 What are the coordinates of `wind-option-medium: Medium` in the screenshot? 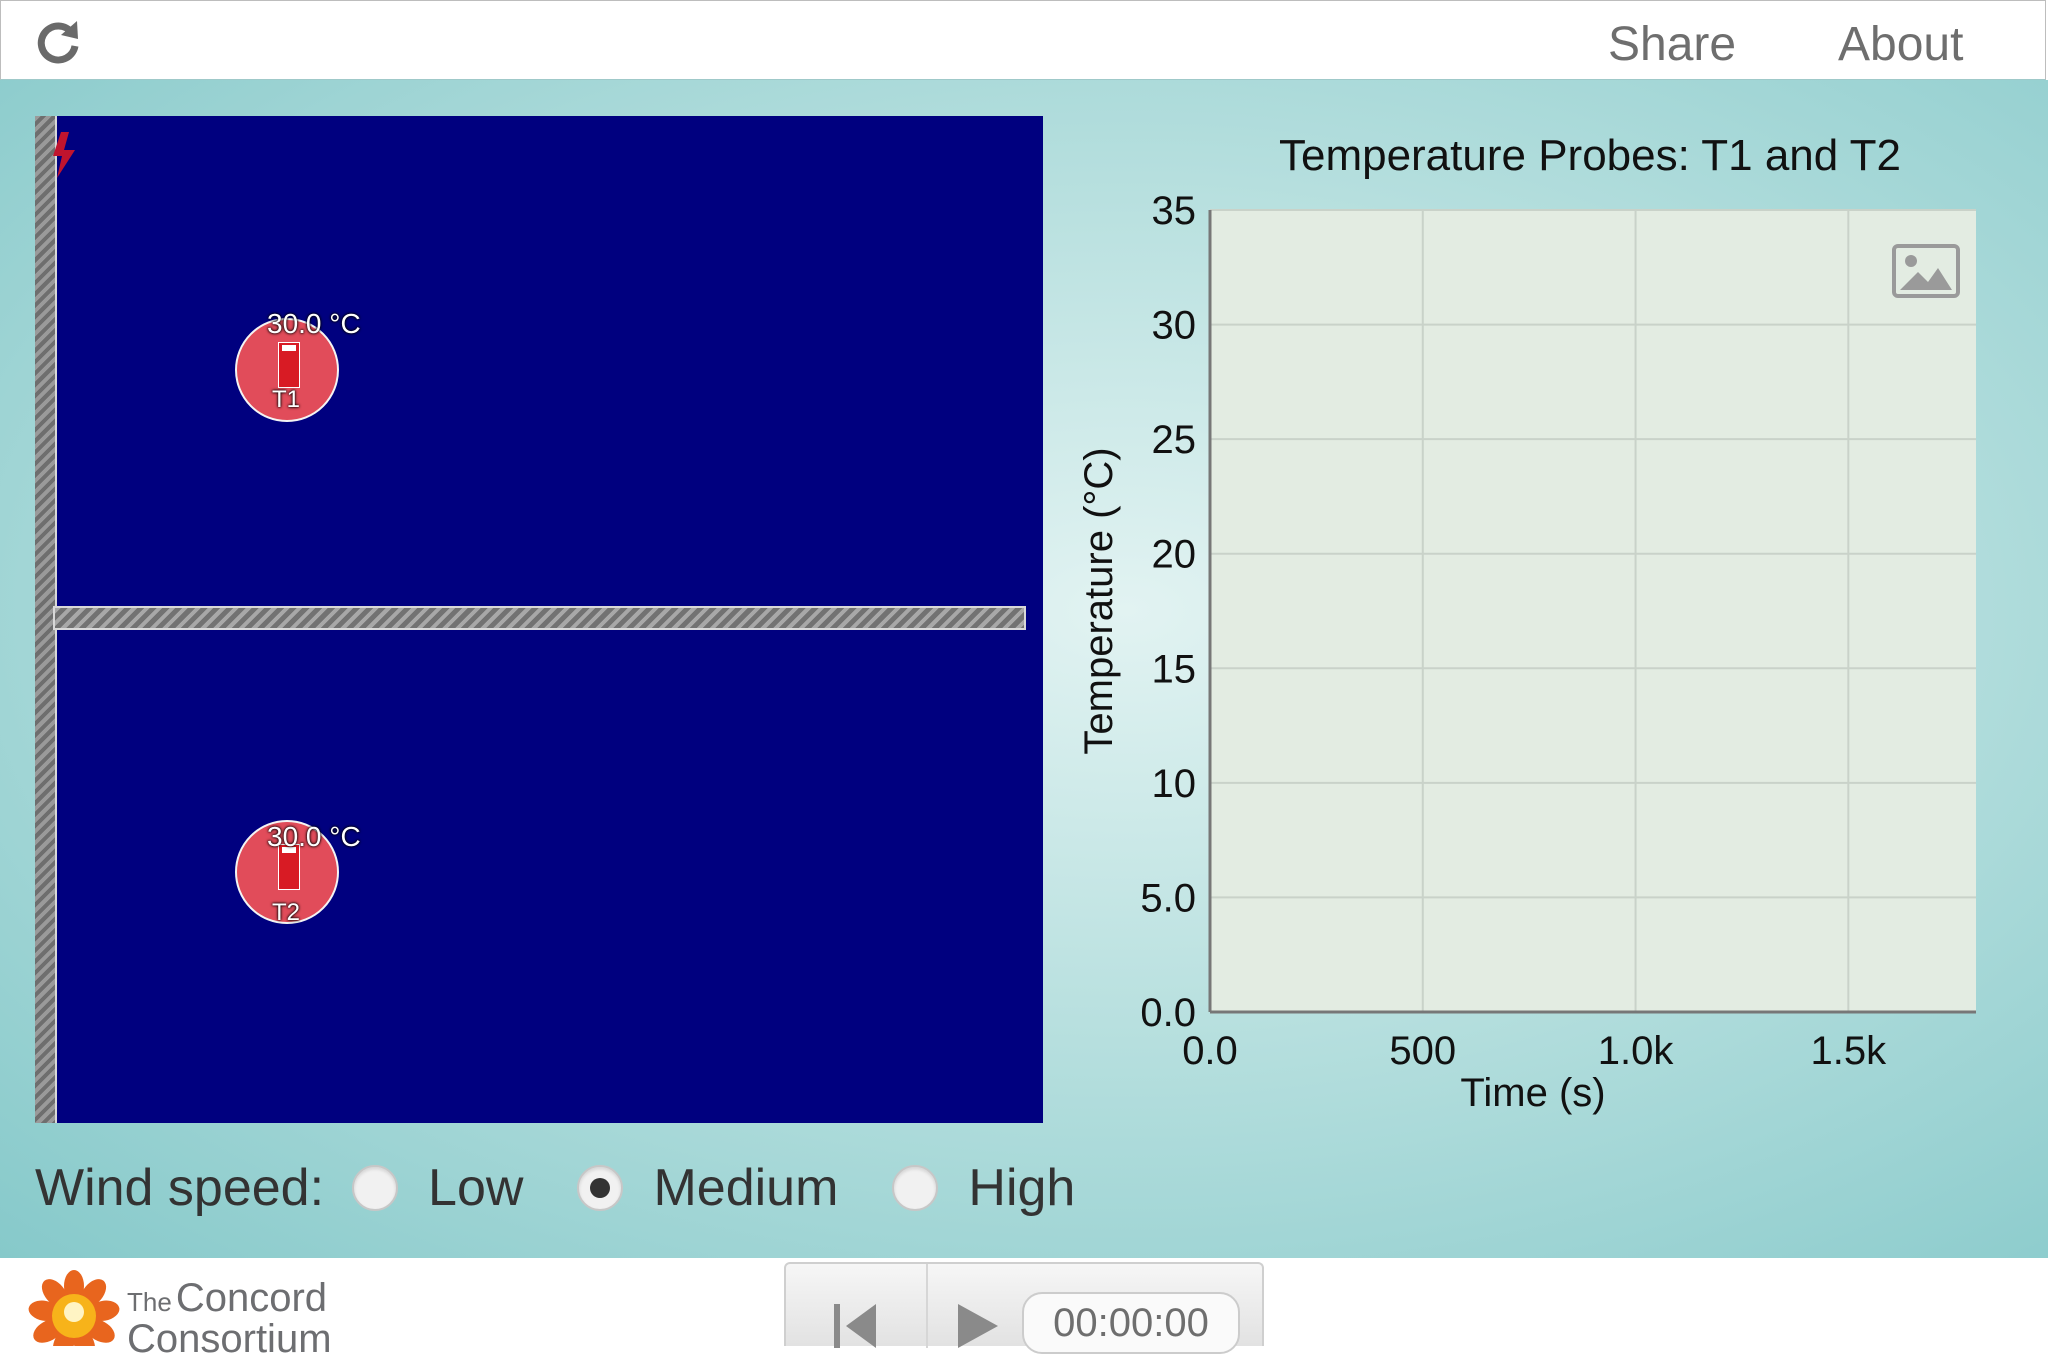 It's located at (707, 1188).